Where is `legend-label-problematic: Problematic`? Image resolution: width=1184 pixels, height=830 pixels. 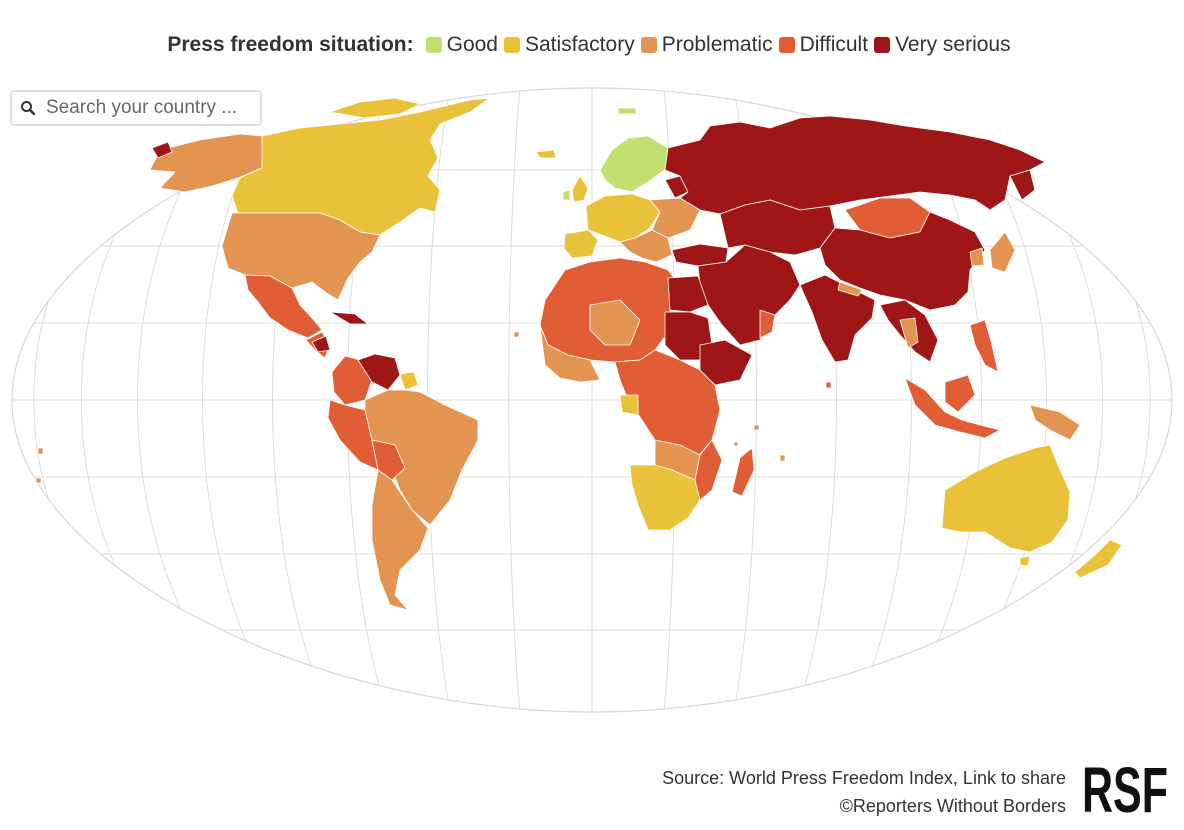 legend-label-problematic: Problematic is located at coordinates (717, 44).